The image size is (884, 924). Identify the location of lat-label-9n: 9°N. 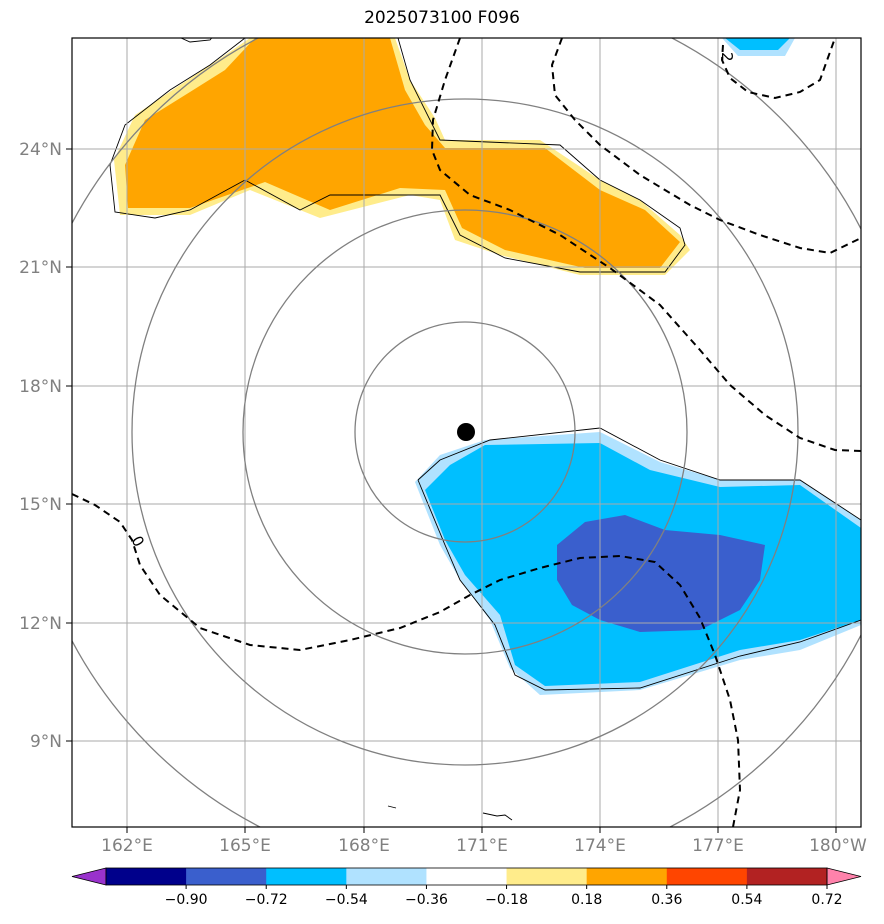
(46, 742).